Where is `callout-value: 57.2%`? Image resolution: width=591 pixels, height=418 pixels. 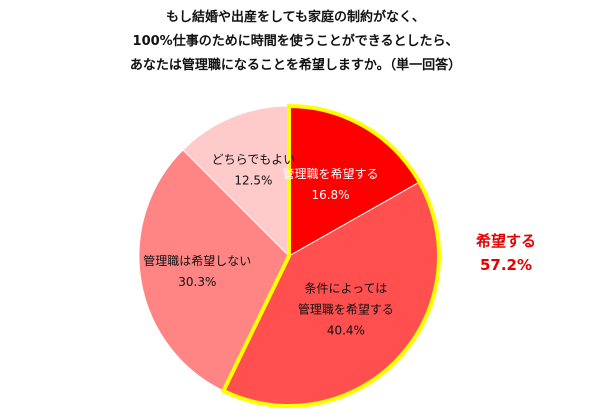
callout-value: 57.2% is located at coordinates (506, 265).